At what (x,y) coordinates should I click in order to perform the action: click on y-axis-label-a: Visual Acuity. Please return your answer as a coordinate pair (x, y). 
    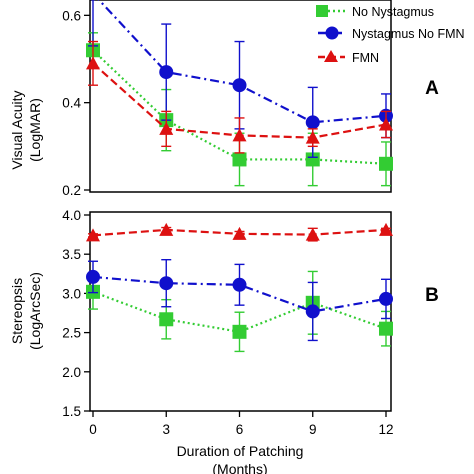
    Looking at the image, I should click on (17, 129).